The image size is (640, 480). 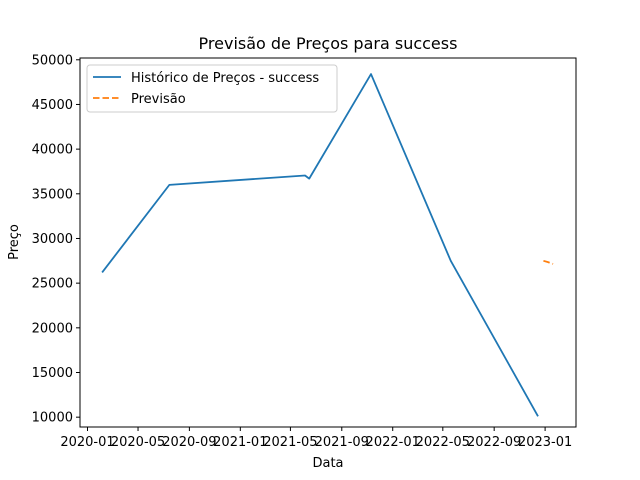 What do you see at coordinates (52, 418) in the screenshot?
I see `y-tick-label: 10000` at bounding box center [52, 418].